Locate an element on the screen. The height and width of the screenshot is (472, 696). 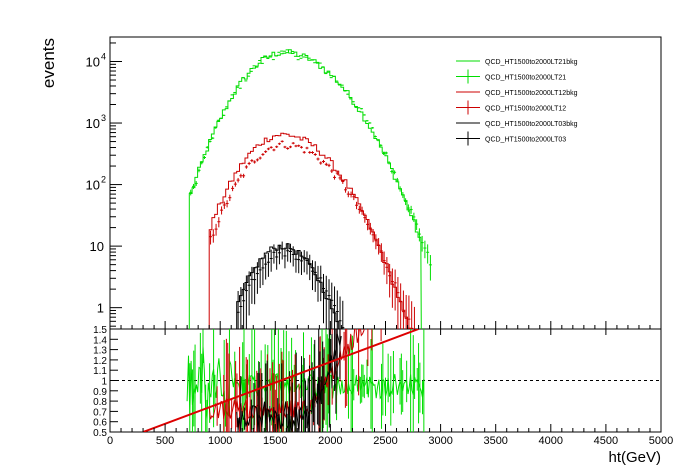
legend-item: QCD_HT1500to2000LT03bkg is located at coordinates (517, 124).